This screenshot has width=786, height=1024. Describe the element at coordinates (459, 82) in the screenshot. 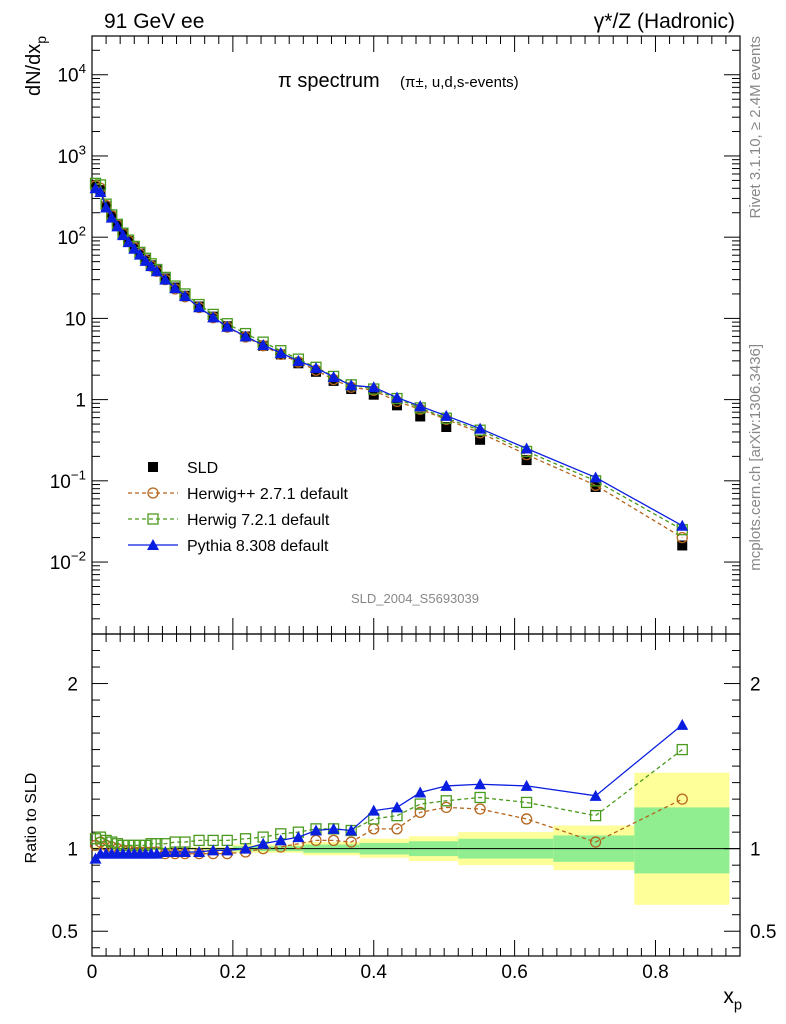

I see `chart-subtitle: (π±, u,d,s-events)` at that location.